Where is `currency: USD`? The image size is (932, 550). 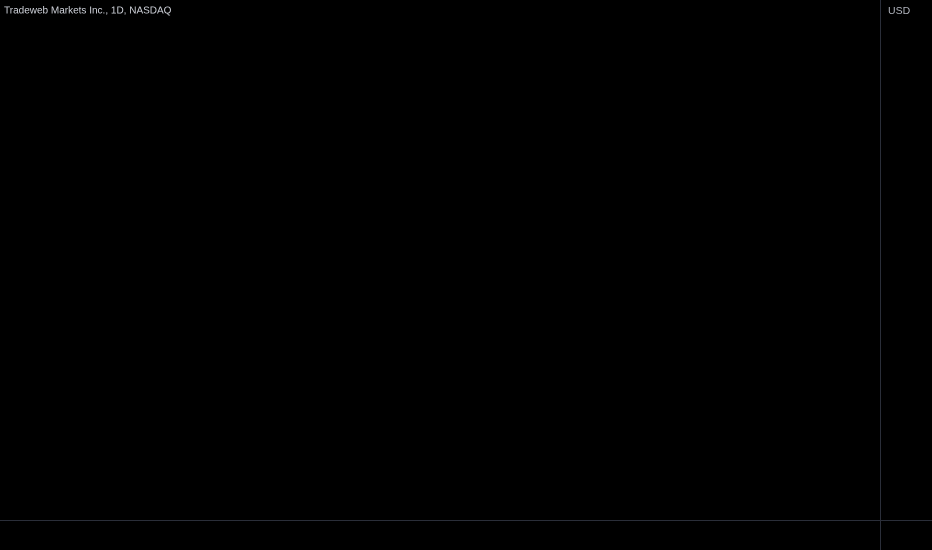
currency: USD is located at coordinates (899, 11).